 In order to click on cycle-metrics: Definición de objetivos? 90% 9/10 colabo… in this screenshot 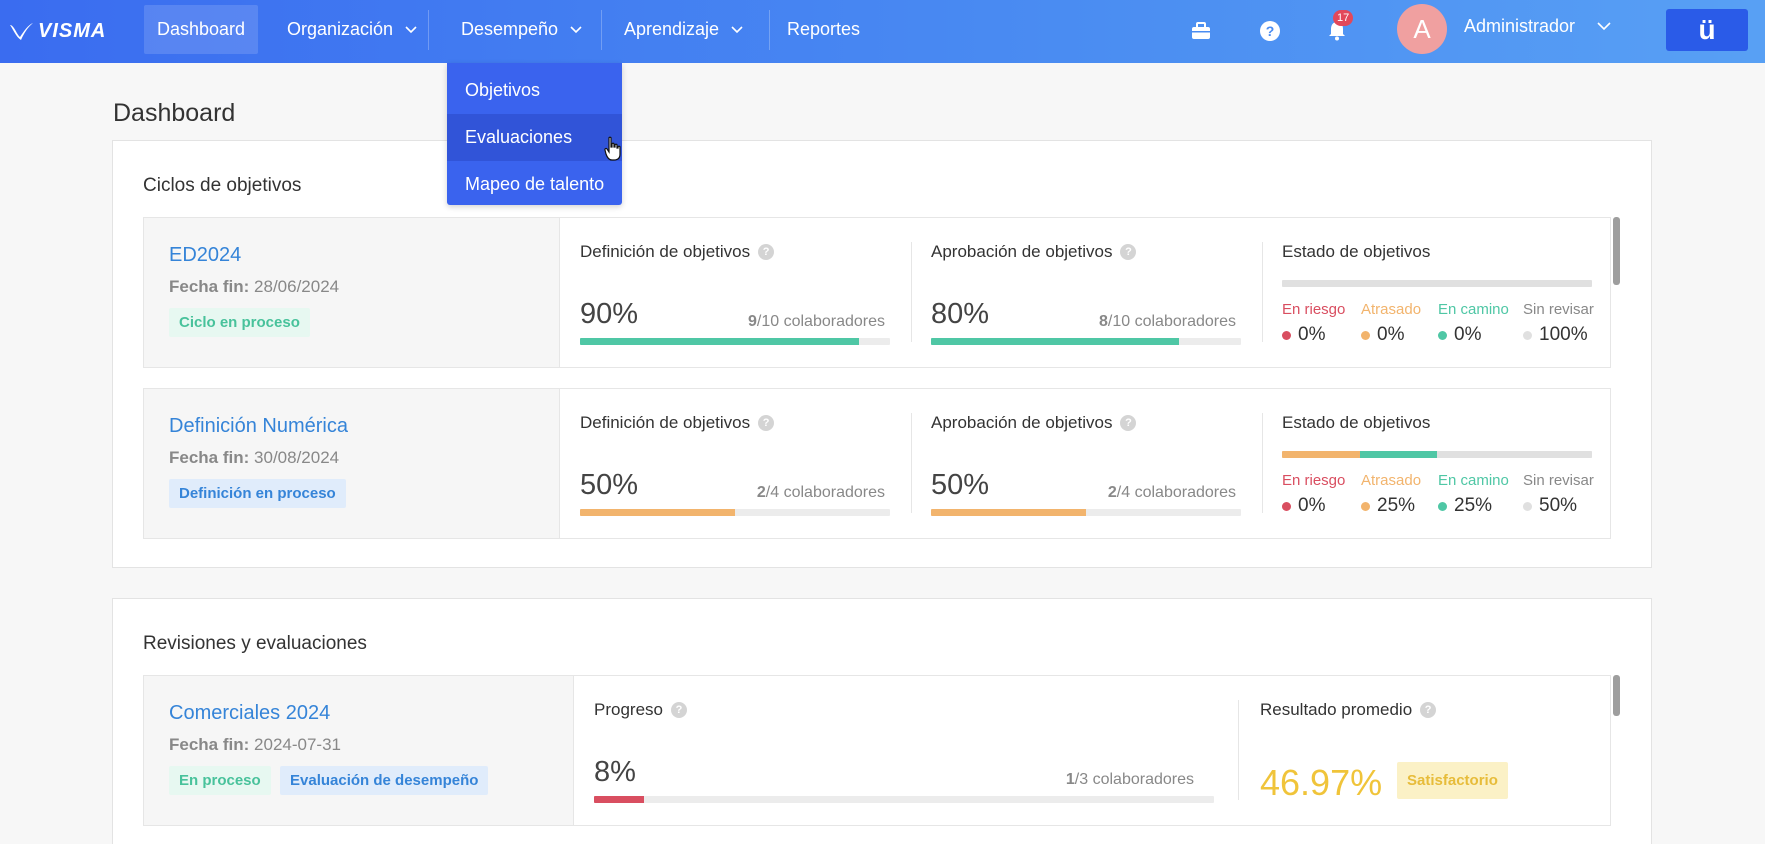, I will do `click(1085, 292)`.